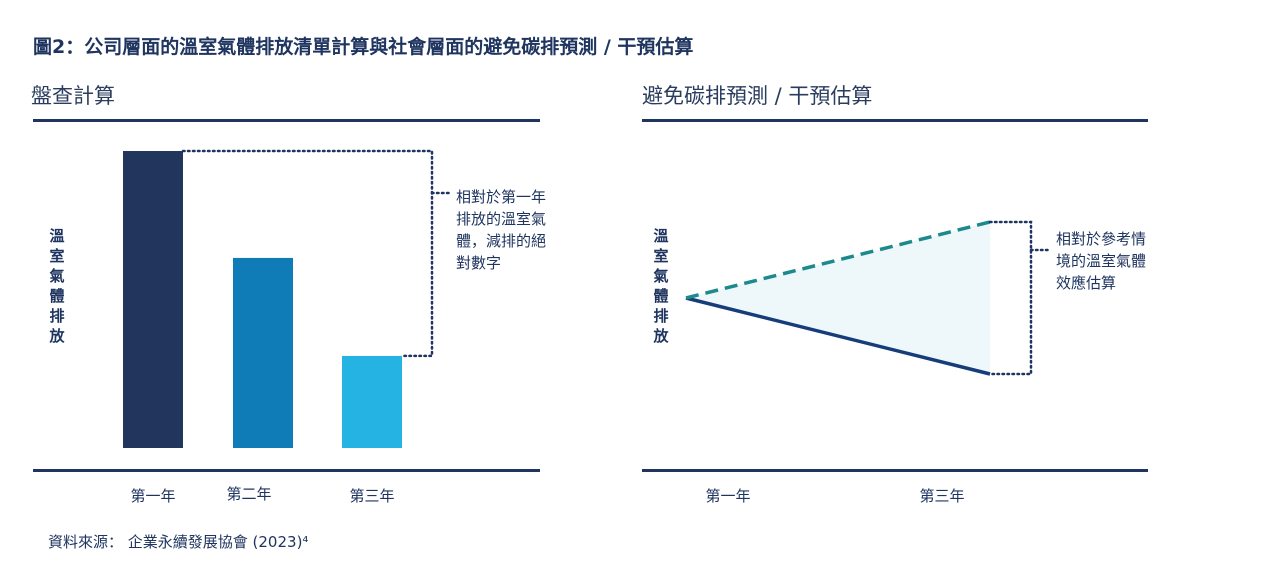 Image resolution: width=1277 pixels, height=580 pixels. Describe the element at coordinates (895, 470) in the screenshot. I see `right-baseline` at that location.